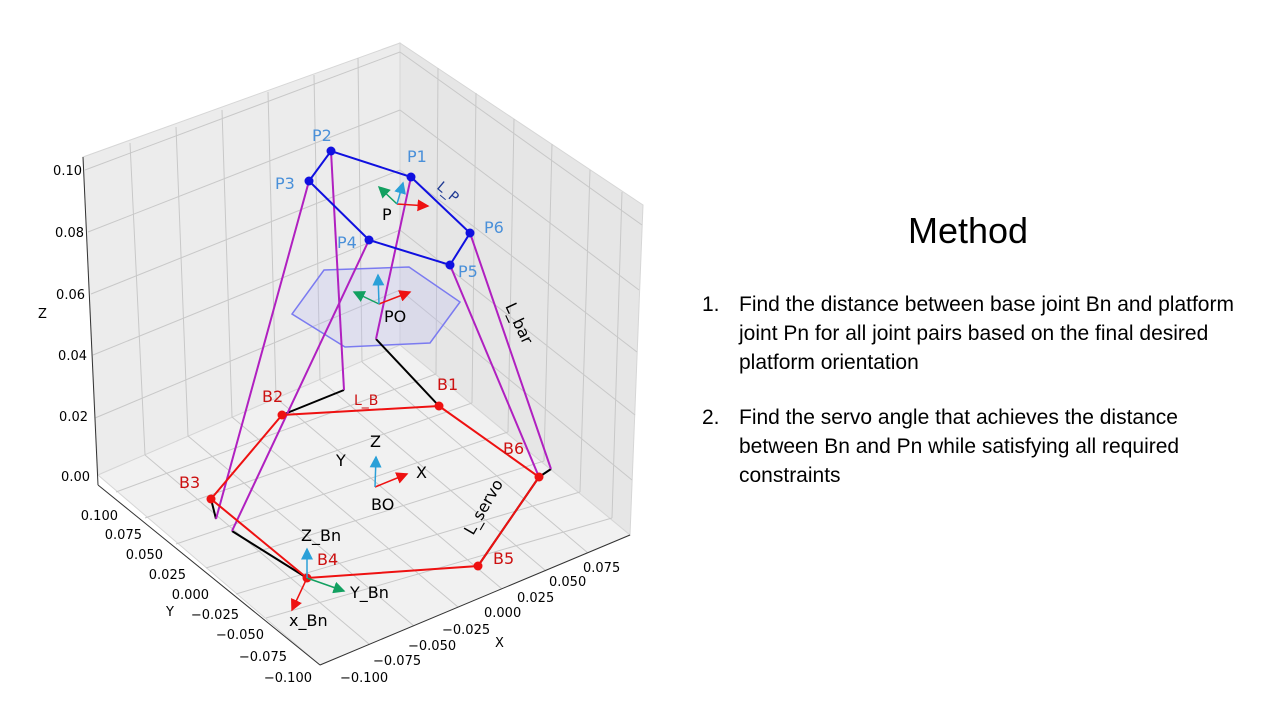  What do you see at coordinates (375, 492) in the screenshot?
I see `base-joints` at bounding box center [375, 492].